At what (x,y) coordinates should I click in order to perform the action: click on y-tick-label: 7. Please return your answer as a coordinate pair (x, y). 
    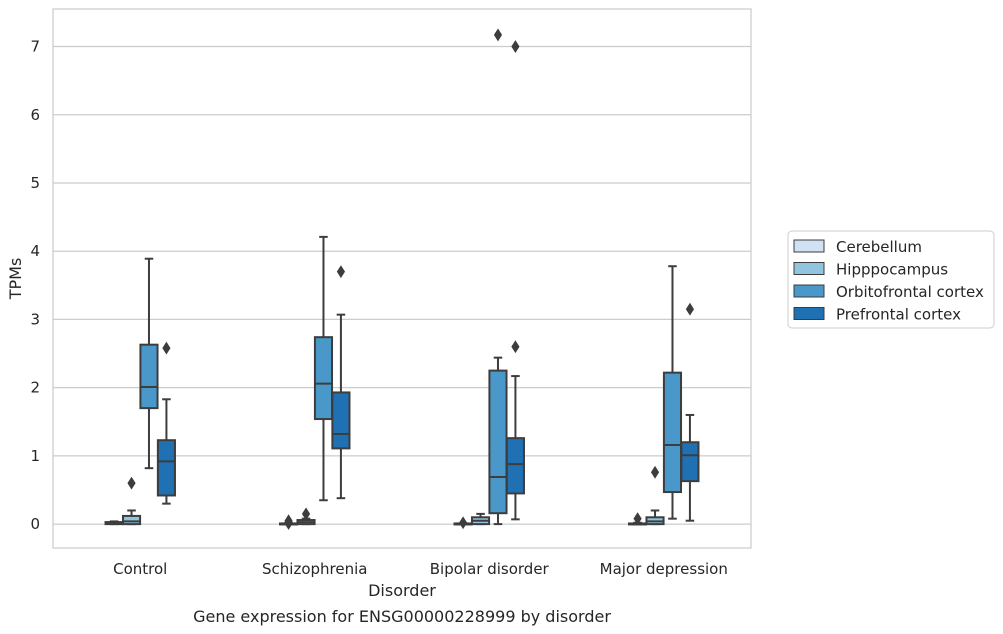
    Looking at the image, I should click on (35, 47).